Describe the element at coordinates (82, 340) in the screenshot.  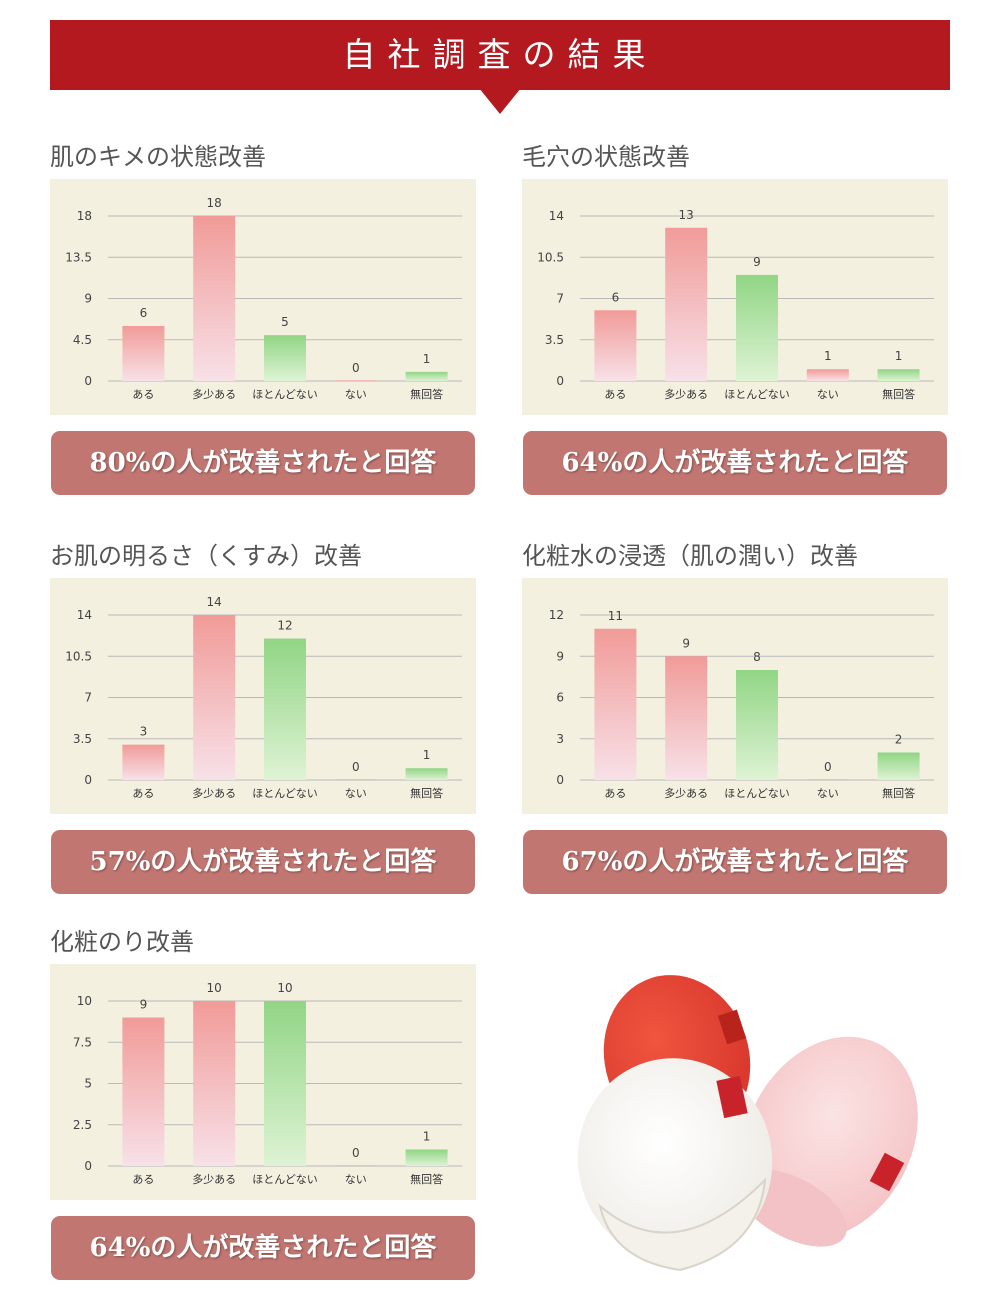
I see `y-tick-label: 4.5` at that location.